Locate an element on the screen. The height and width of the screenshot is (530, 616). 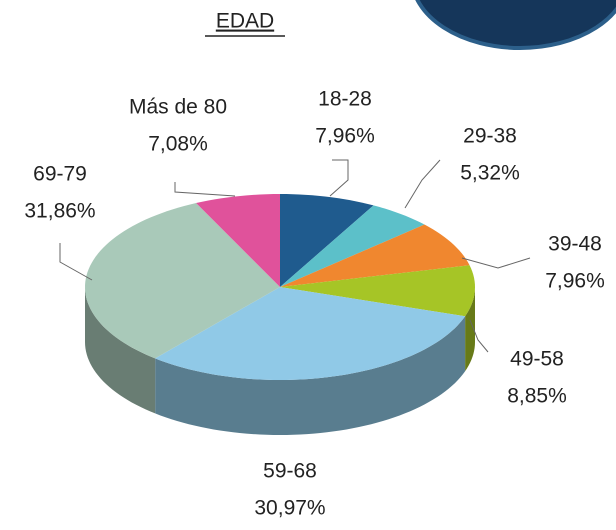
category-label: 69-79 is located at coordinates (60, 174).